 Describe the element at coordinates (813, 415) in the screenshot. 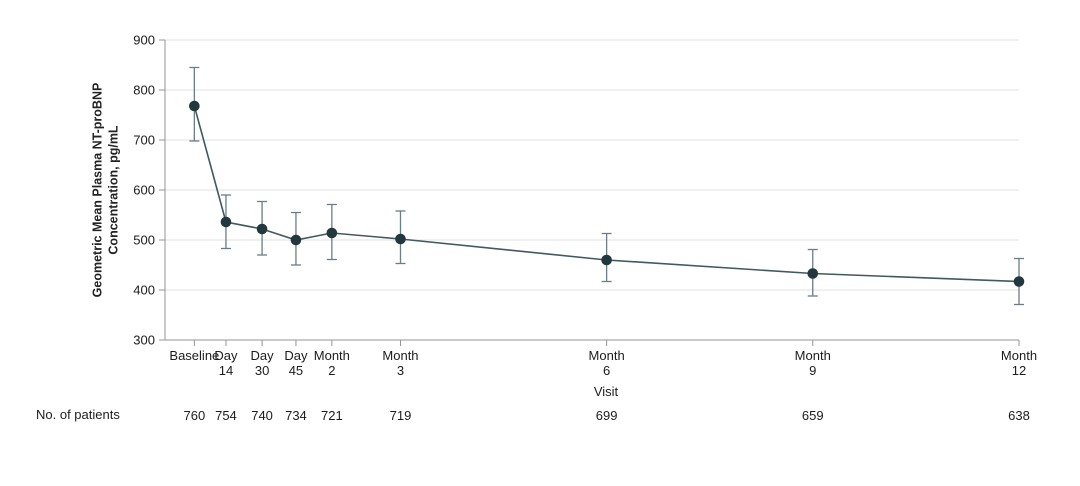

I see `patient-count: 659` at that location.